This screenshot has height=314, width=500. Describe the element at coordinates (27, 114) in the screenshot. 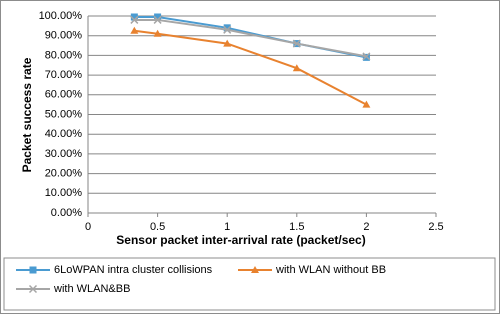

I see `y-axis-title: Packet success rate` at that location.